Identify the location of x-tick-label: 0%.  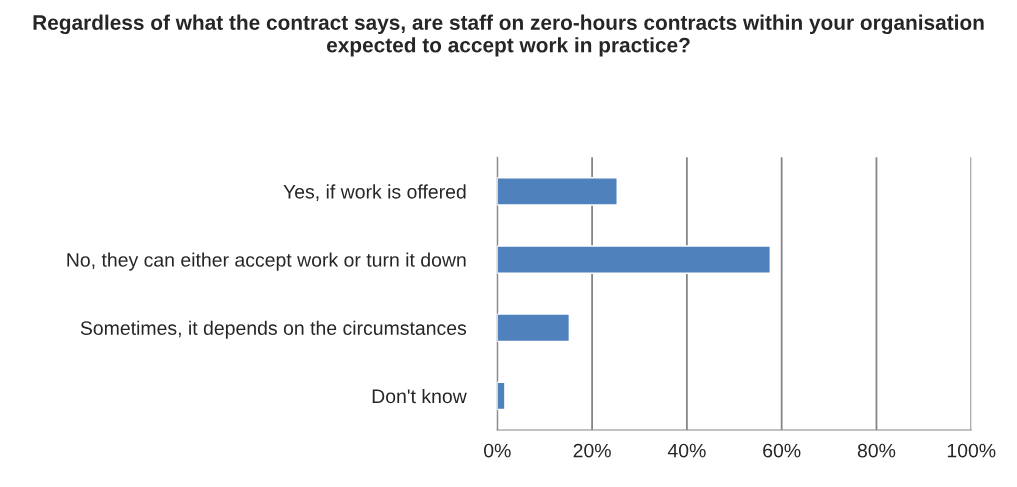
(497, 450).